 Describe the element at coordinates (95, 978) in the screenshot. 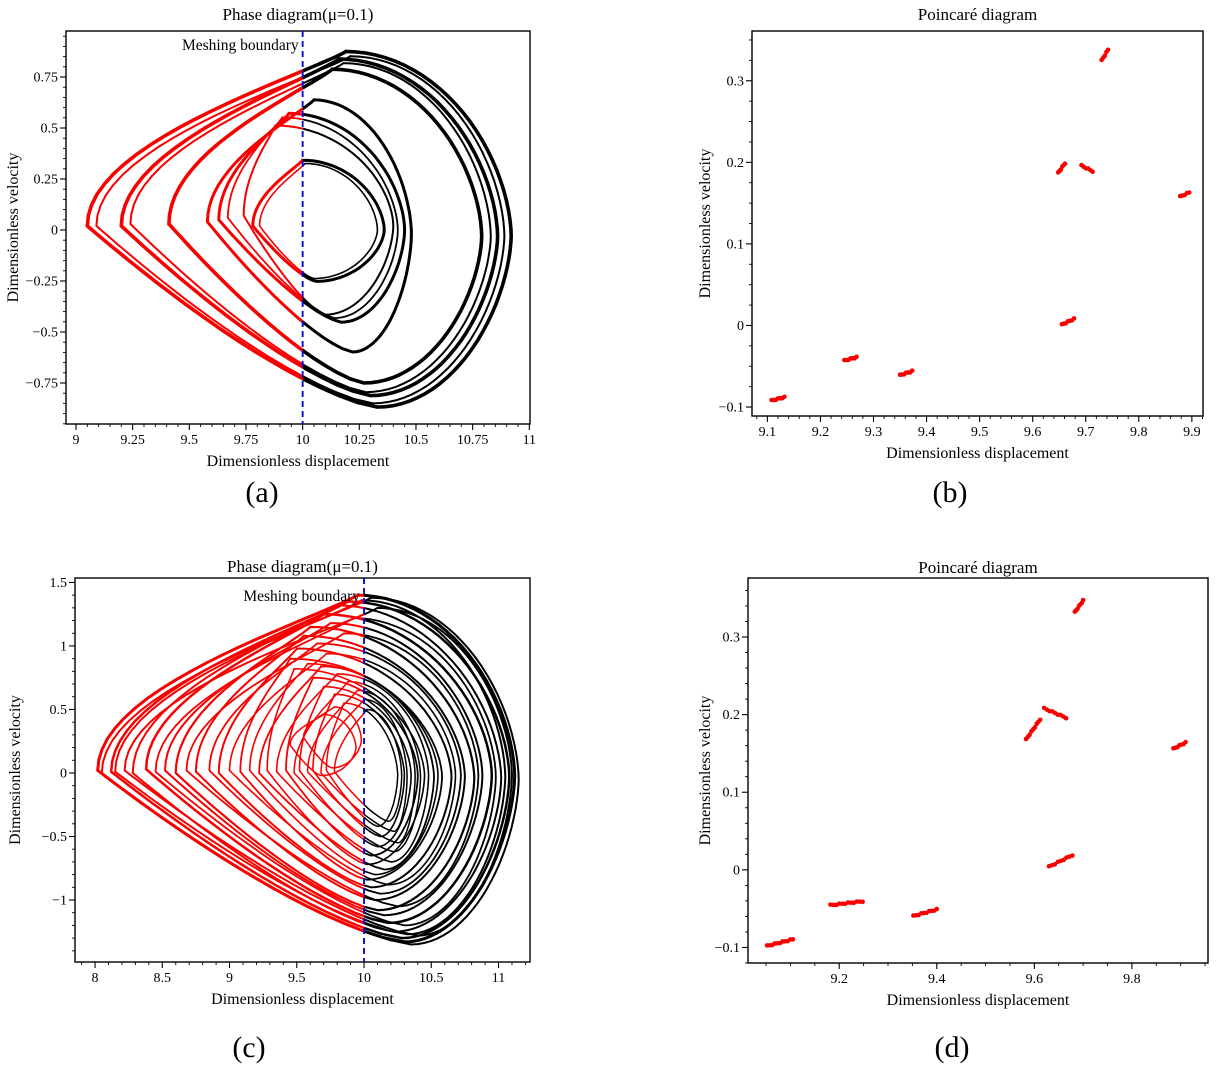

I see `x-tick-label: 8` at that location.